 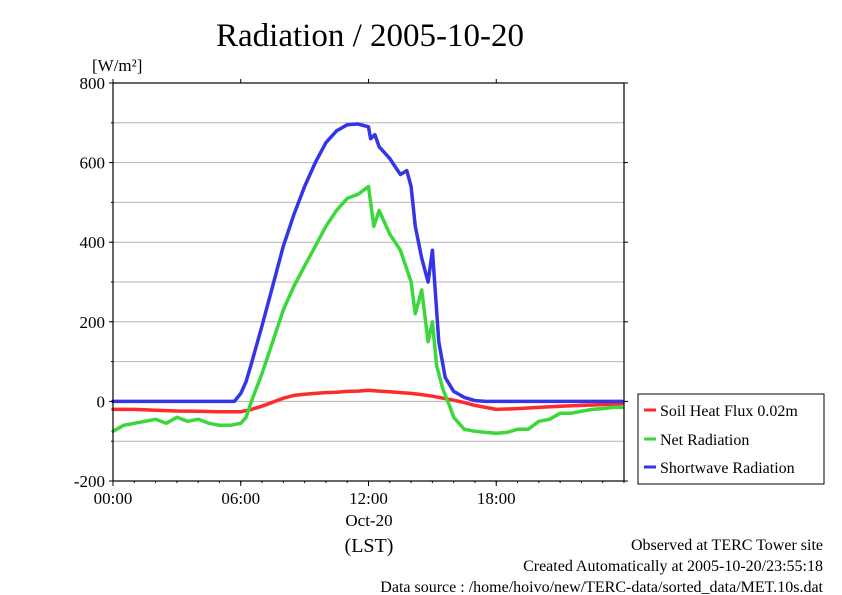 I want to click on legend-box, so click(x=731, y=439).